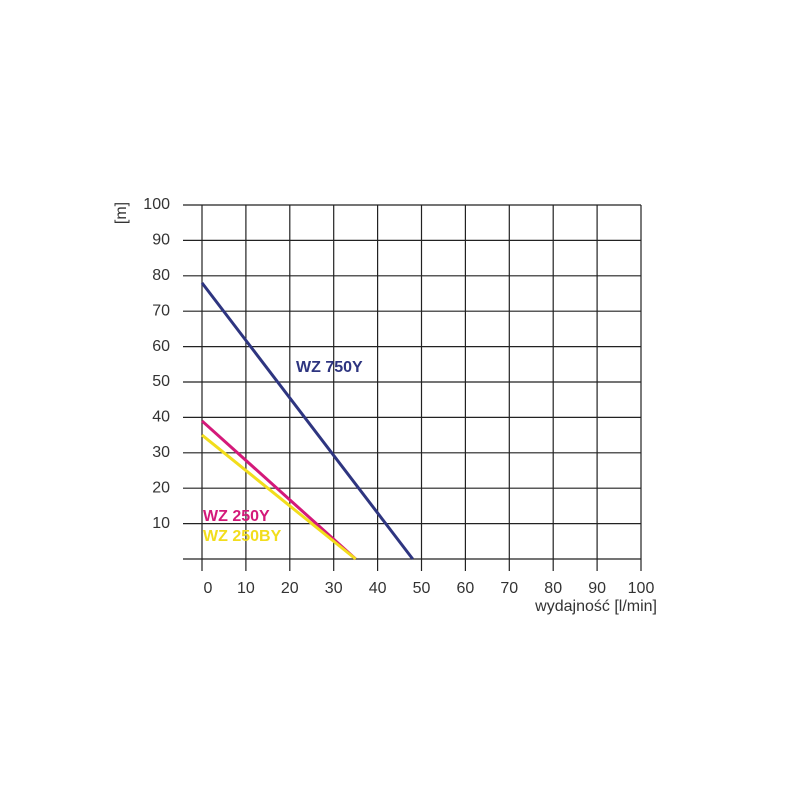 The image size is (800, 800). What do you see at coordinates (553, 588) in the screenshot?
I see `x-tick-label: 80` at bounding box center [553, 588].